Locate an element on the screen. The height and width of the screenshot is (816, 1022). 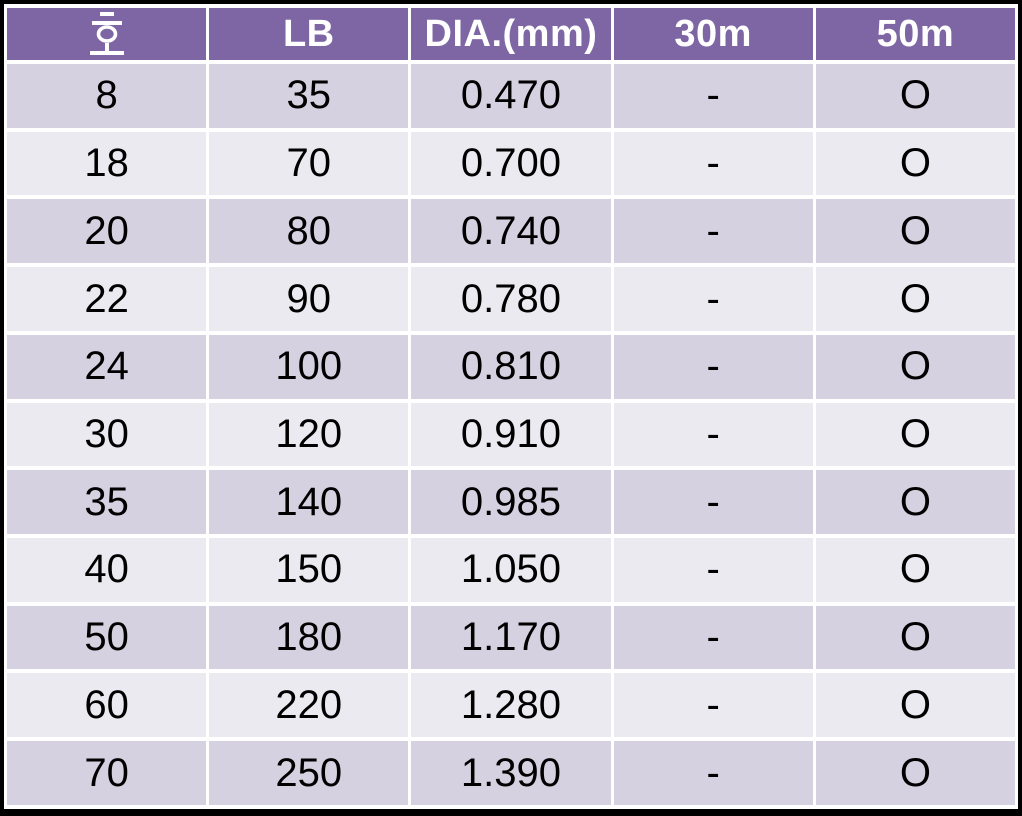
table-cell: 0.810 is located at coordinates (511, 366).